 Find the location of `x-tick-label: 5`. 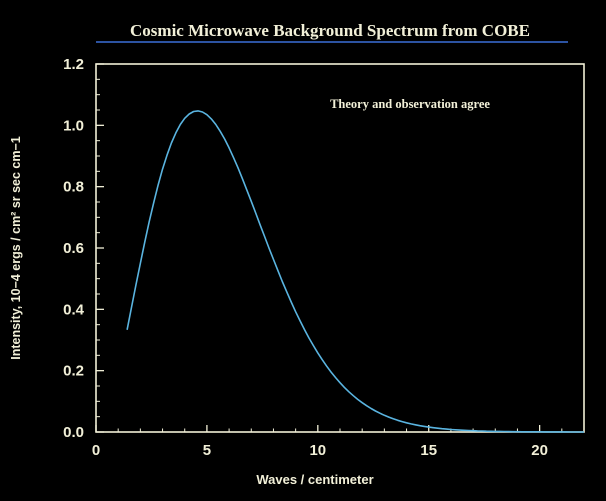

x-tick-label: 5 is located at coordinates (207, 450).